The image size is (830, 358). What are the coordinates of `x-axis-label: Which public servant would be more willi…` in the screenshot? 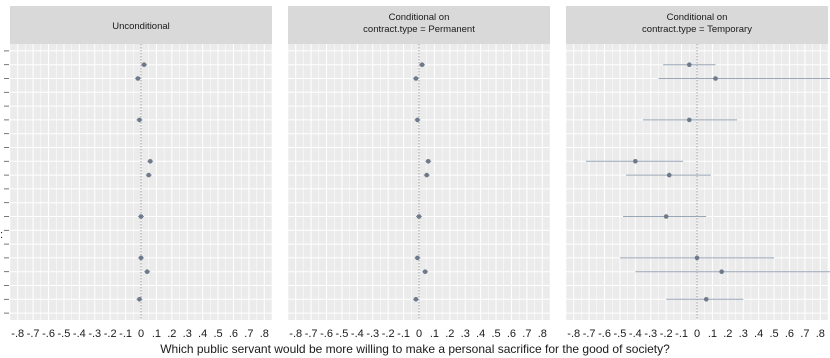 It's located at (415, 349).